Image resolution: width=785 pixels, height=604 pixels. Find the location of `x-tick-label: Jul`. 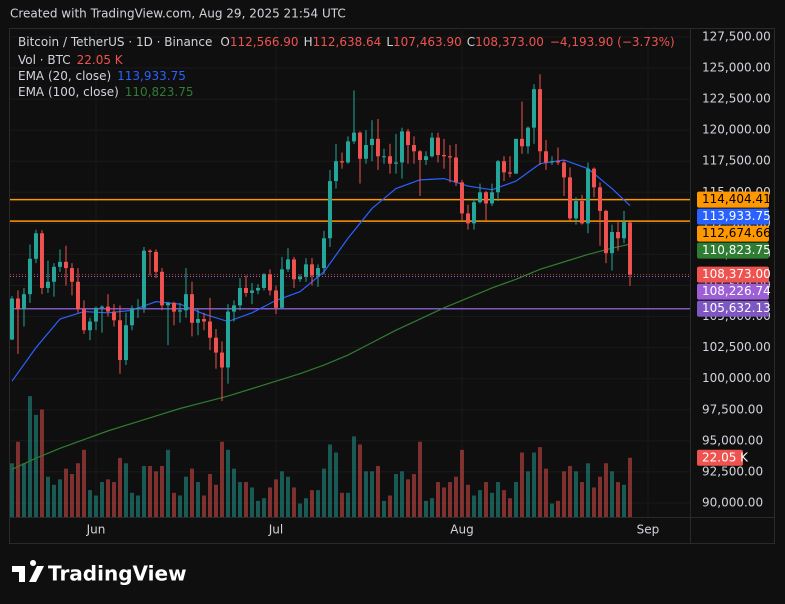

x-tick-label: Jul is located at coordinates (275, 530).